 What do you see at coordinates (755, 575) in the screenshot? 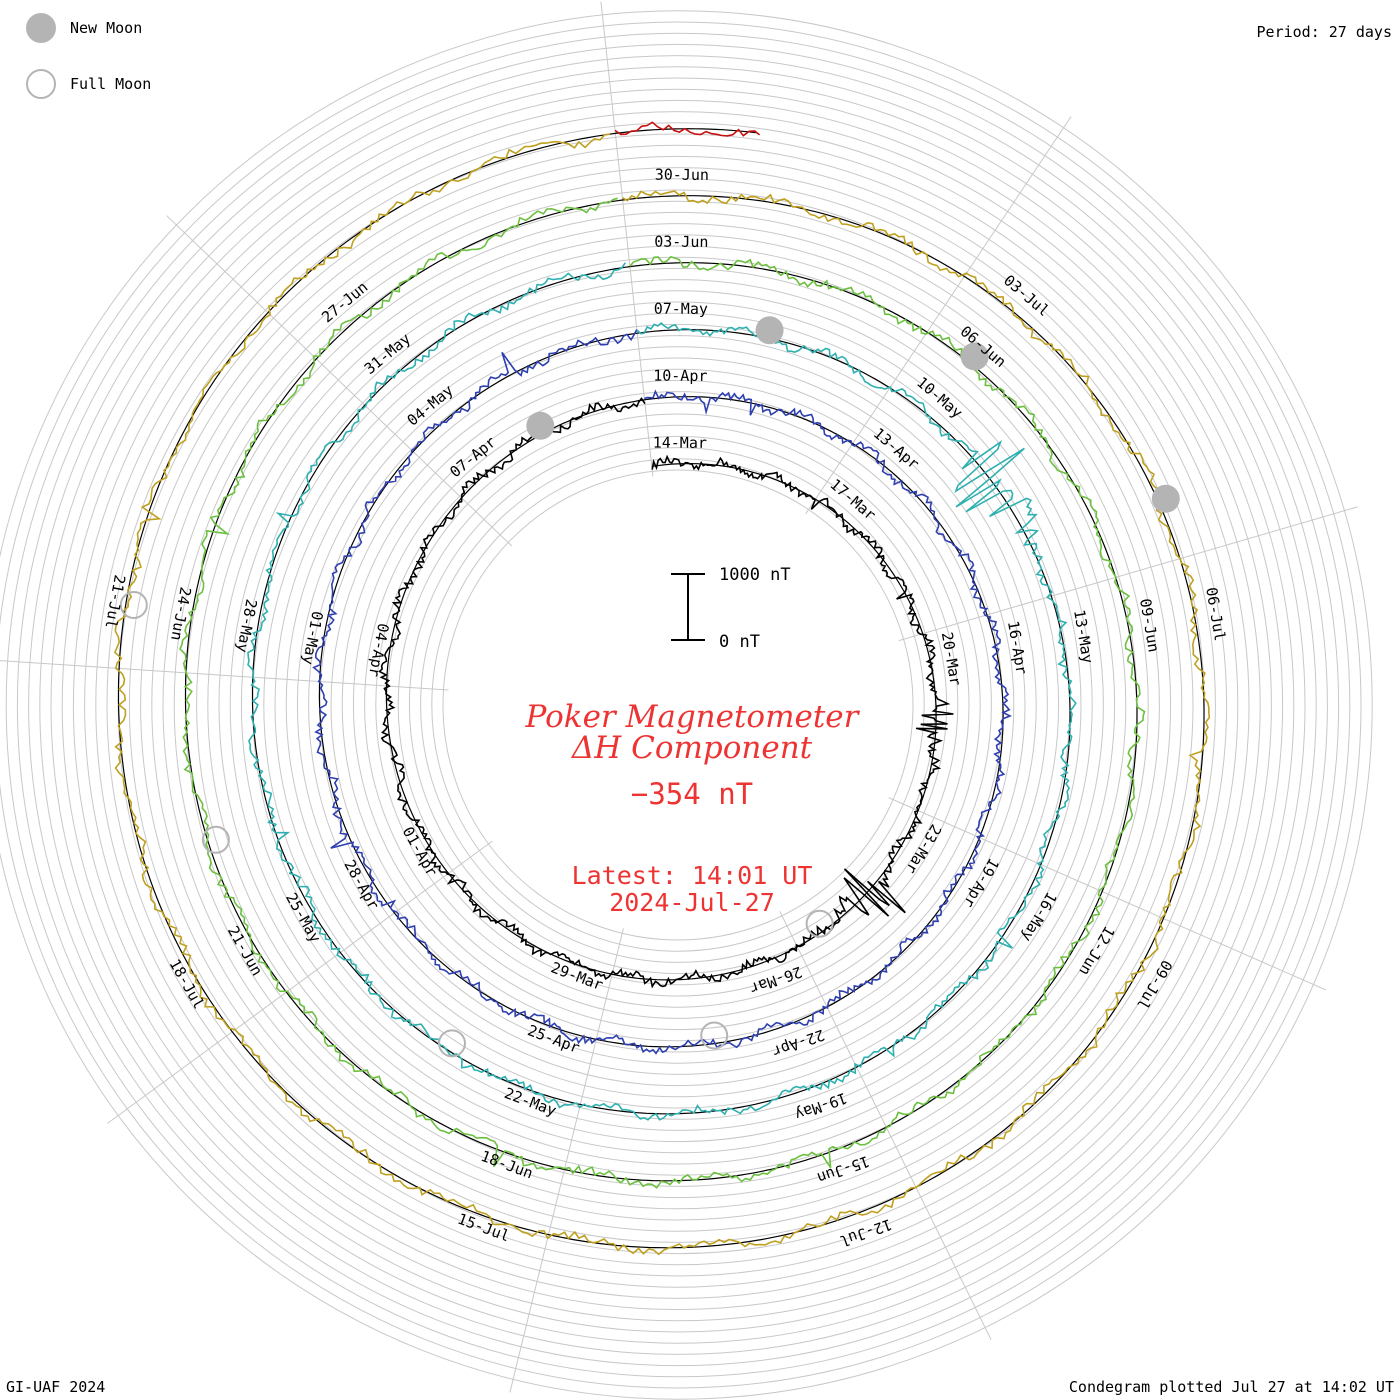
I see `scale-top-label: 1000 nT` at bounding box center [755, 575].